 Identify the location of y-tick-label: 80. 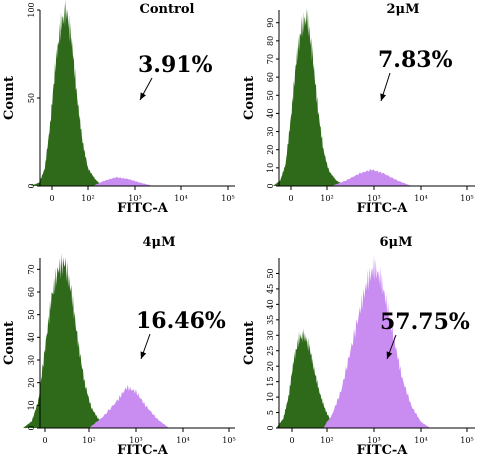
(270, 41).